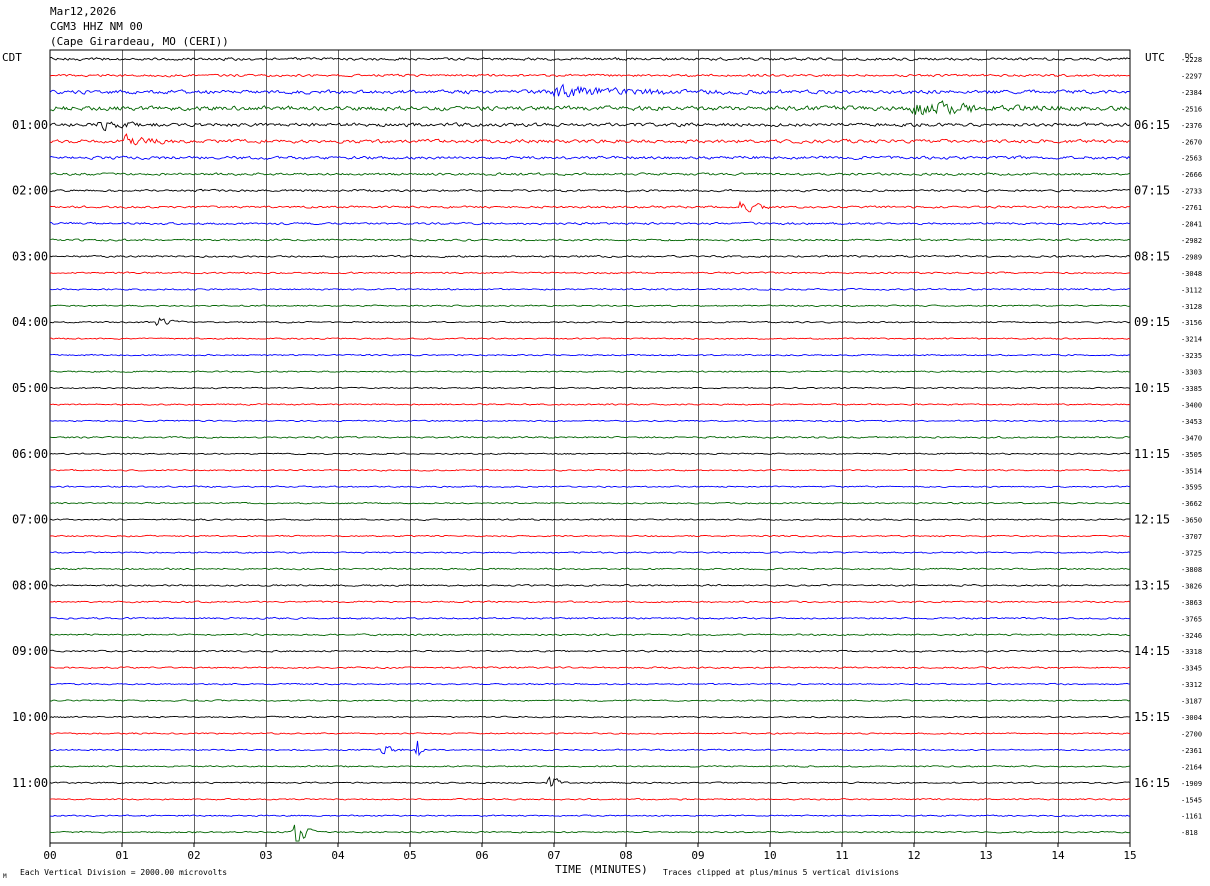 Image resolution: width=1210 pixels, height=886 pixels. I want to click on utc-hour-label: 12:15, so click(1152, 520).